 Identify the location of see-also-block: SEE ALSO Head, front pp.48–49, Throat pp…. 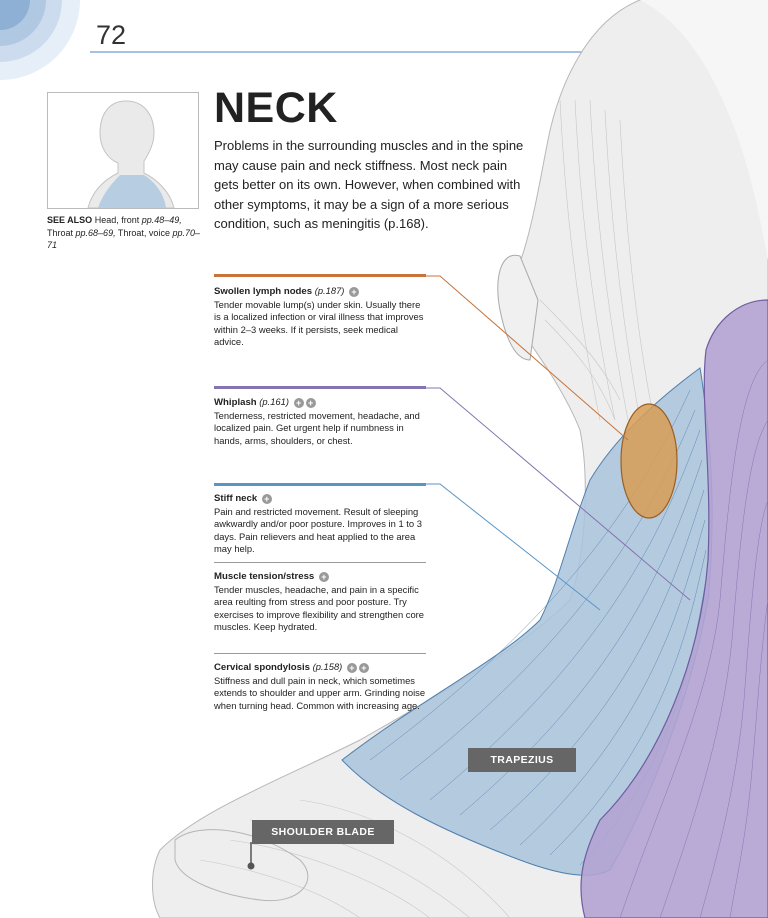
(125, 233).